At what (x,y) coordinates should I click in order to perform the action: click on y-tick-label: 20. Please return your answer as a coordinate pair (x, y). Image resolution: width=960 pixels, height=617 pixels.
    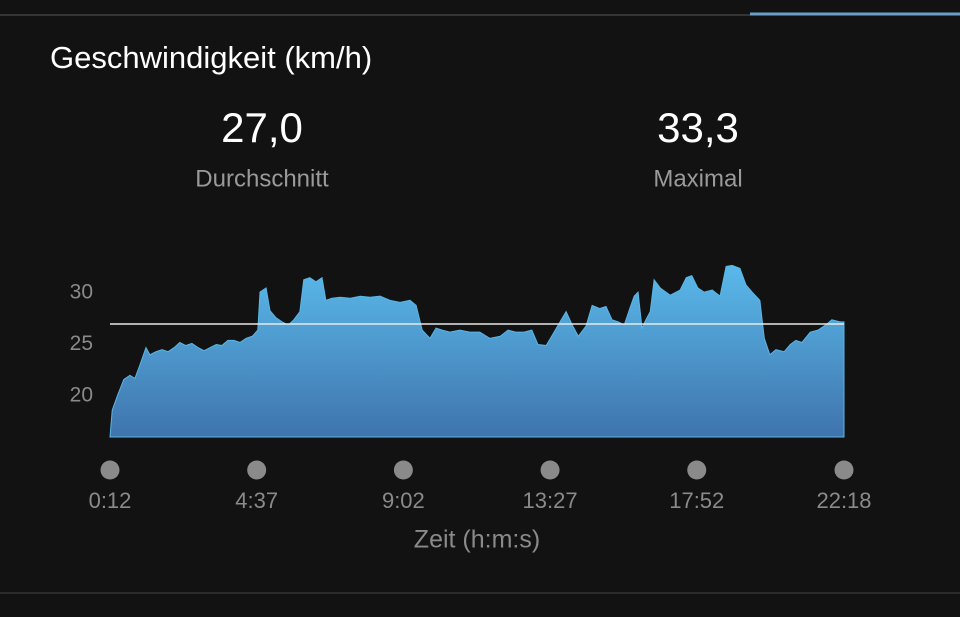
    Looking at the image, I should click on (81, 394).